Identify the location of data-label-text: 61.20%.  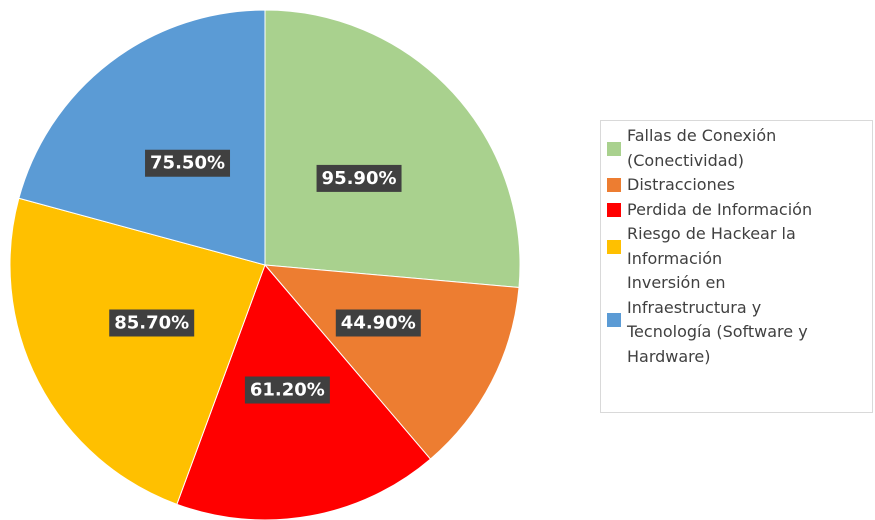
(287, 390).